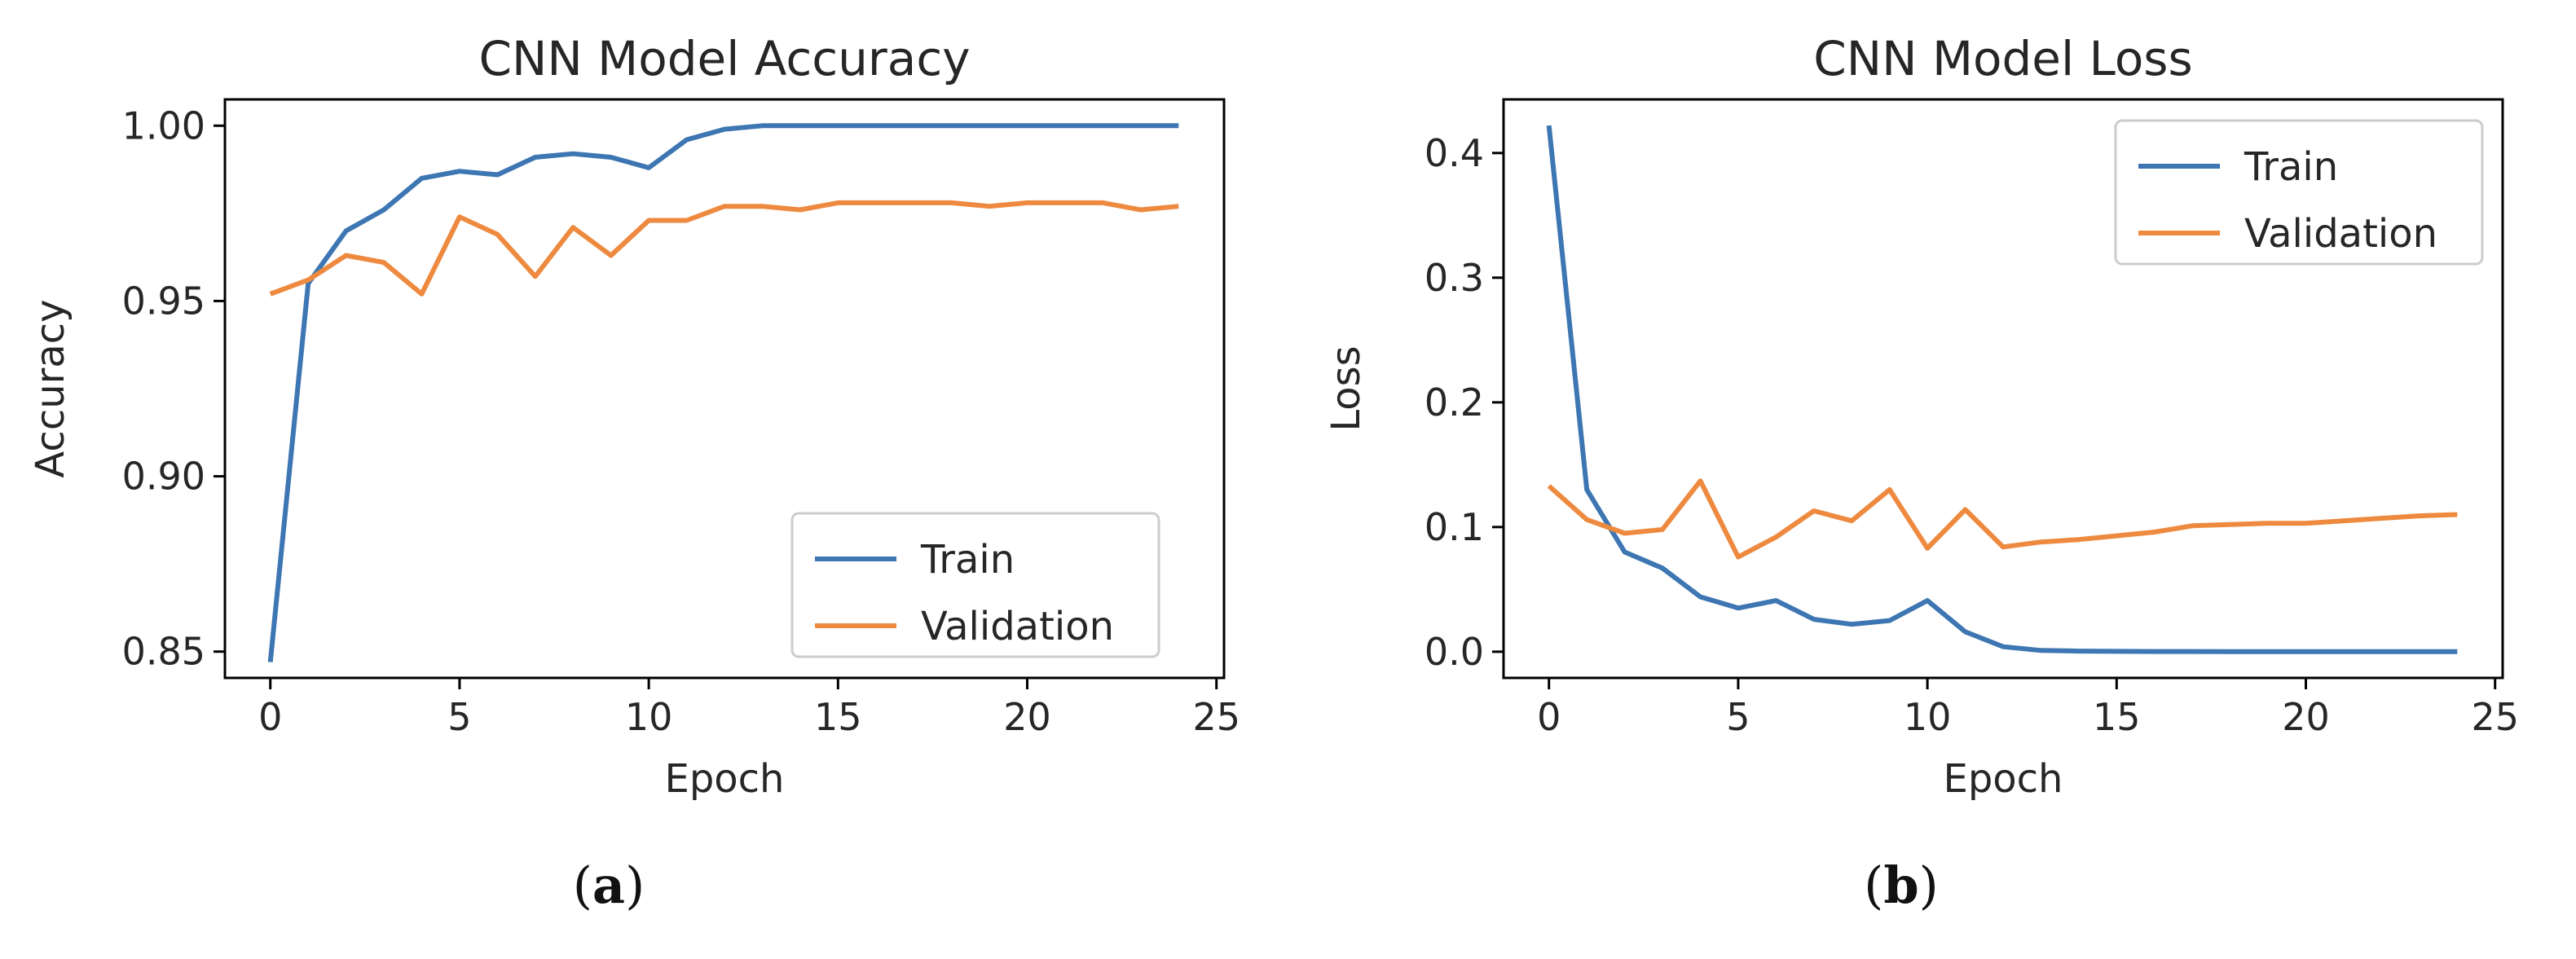  Describe the element at coordinates (2003, 58) in the screenshot. I see `chart-loss-title: CNN Model Loss` at that location.